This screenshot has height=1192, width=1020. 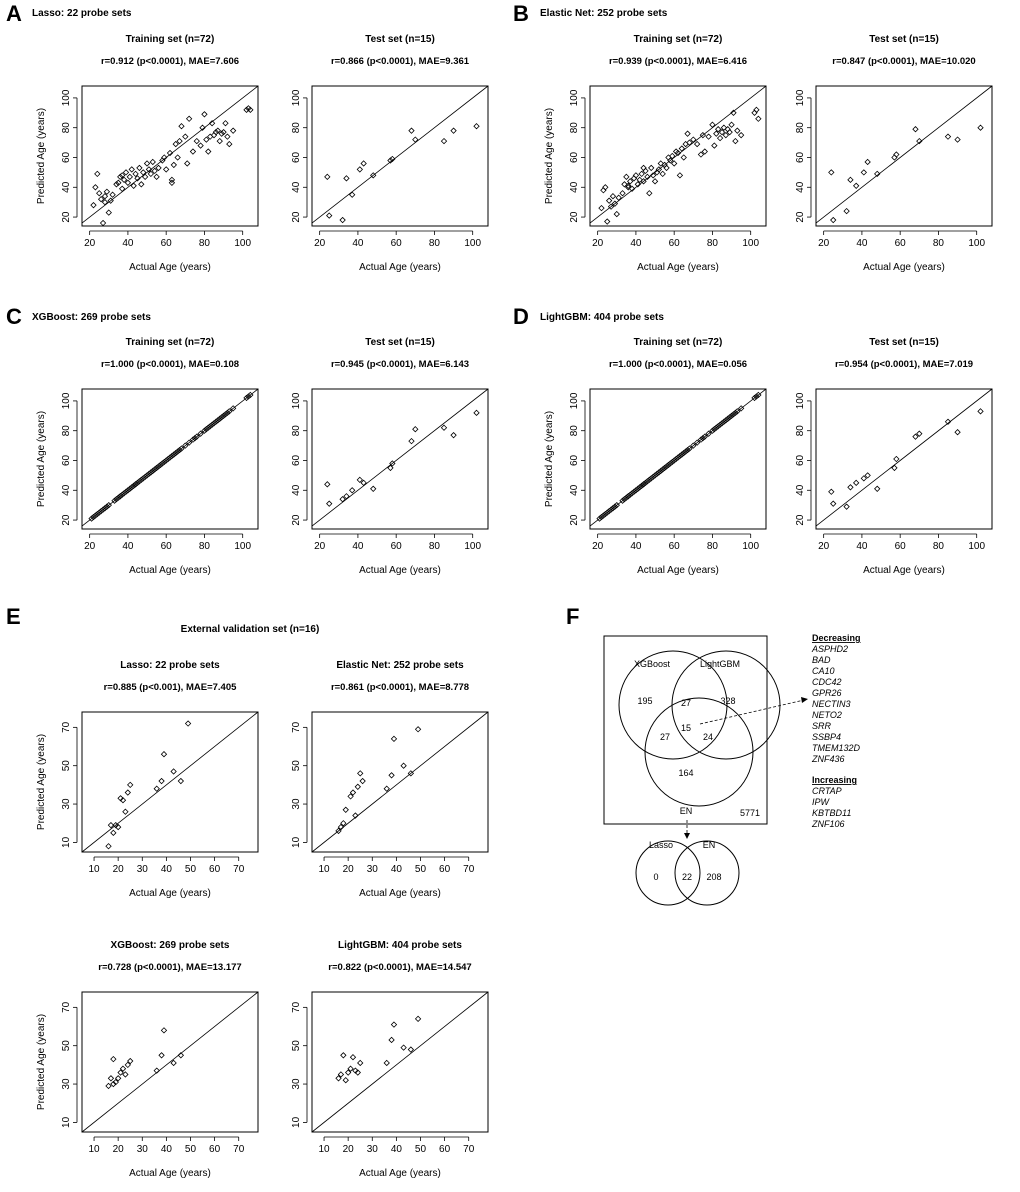 I want to click on plot-stat: r=0.939 (p<0.0001), MAE=6.416, so click(x=678, y=61).